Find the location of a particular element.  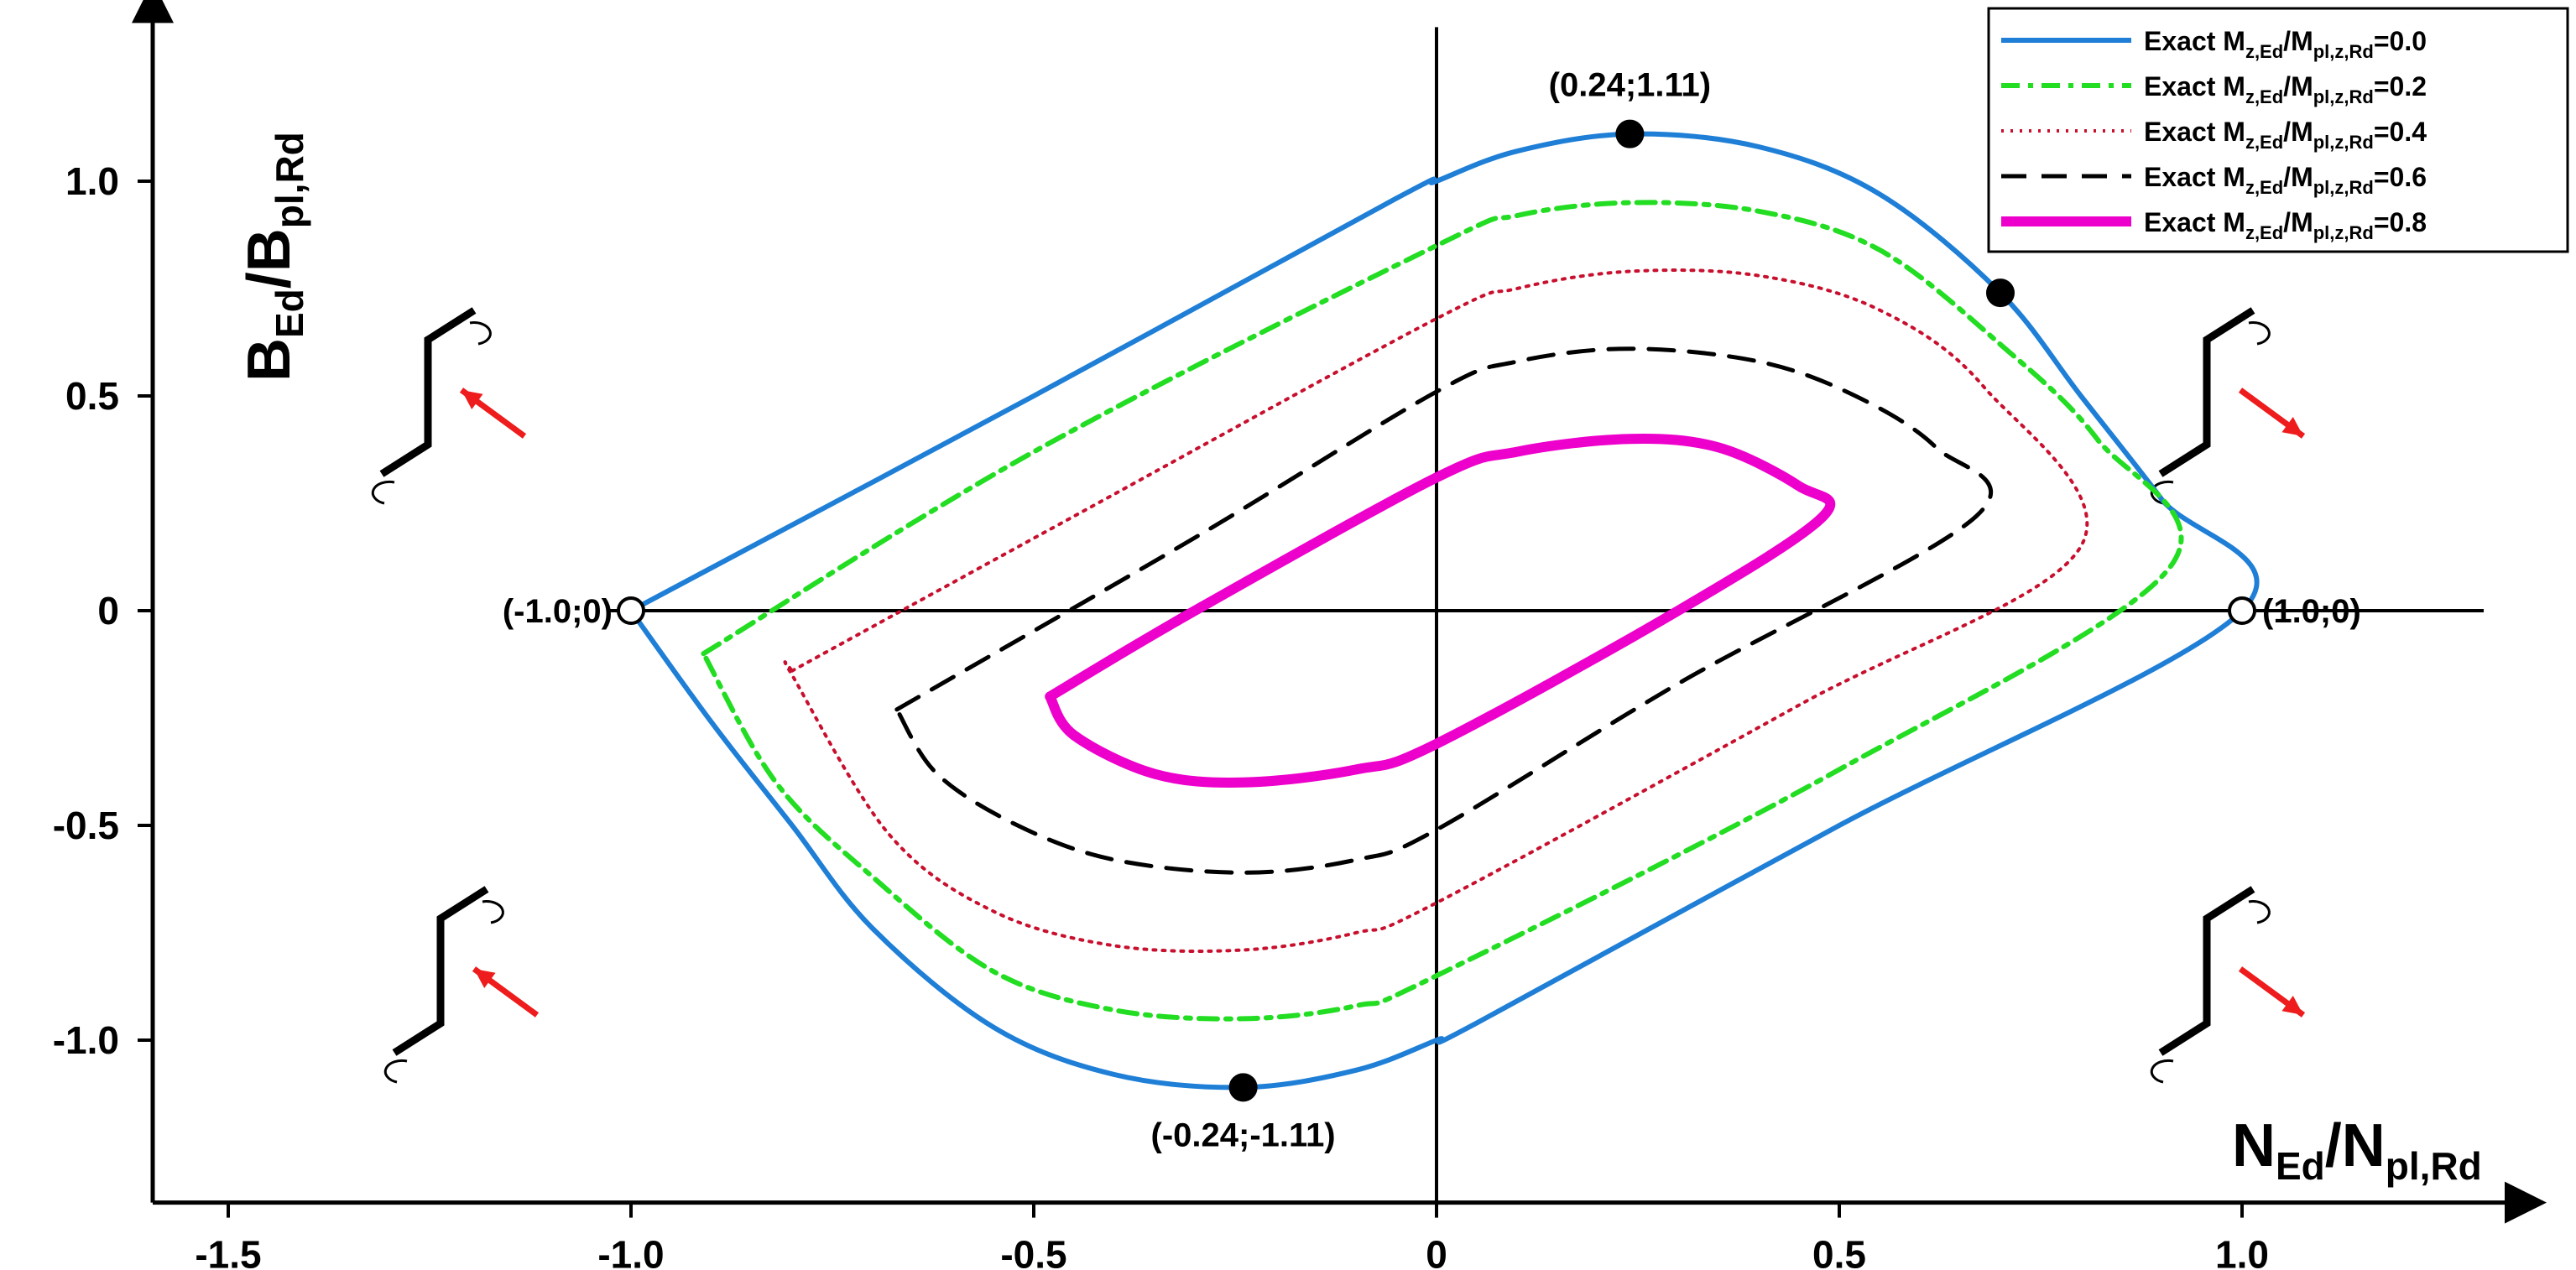

legend-label-part: =0.2 is located at coordinates (2400, 86).